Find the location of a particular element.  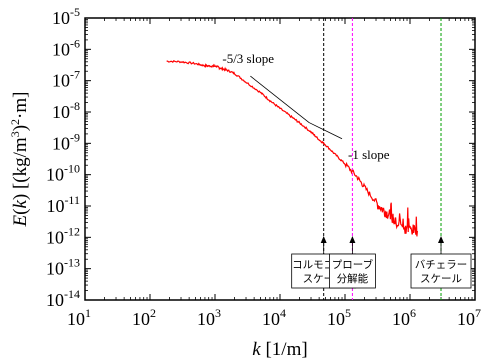

callout-label: 分解能 is located at coordinates (353, 278).